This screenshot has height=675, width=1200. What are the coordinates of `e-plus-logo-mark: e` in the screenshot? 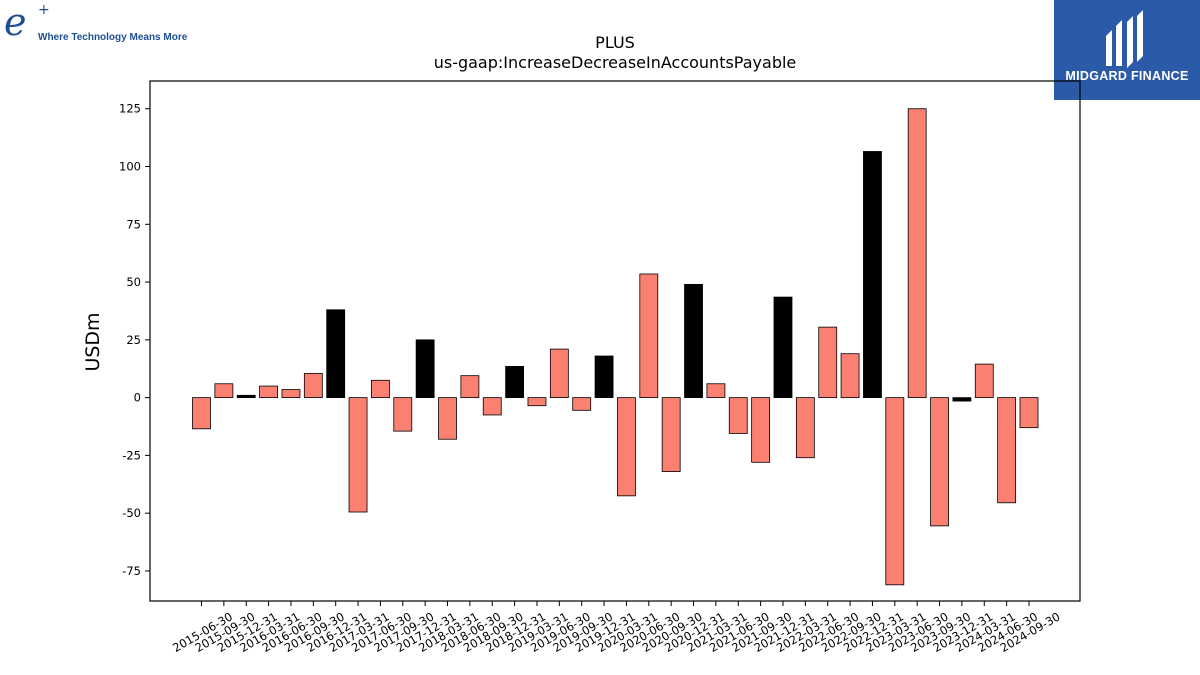 It's located at (15, 22).